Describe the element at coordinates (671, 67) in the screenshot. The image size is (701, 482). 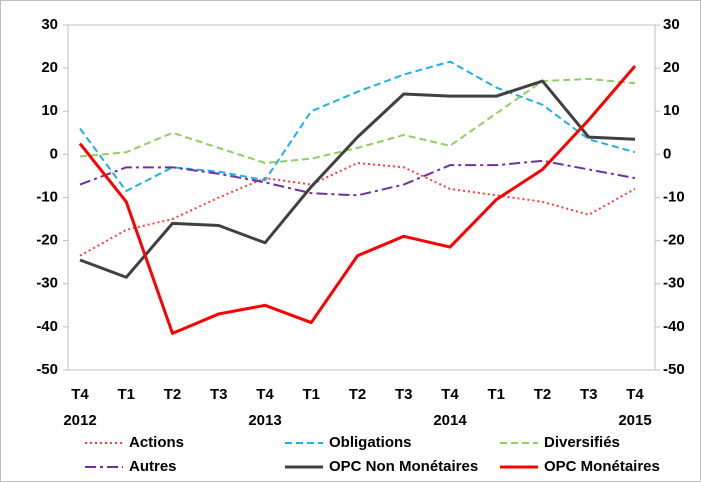
I see `y2-tick-label: 20` at that location.